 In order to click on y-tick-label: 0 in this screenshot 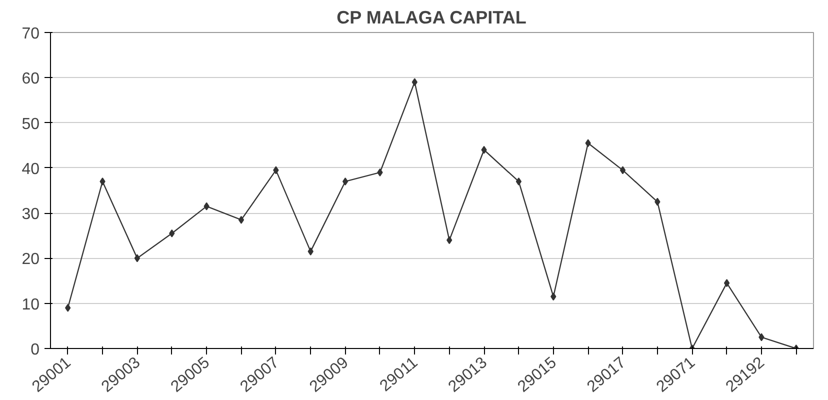, I will do `click(35, 350)`.